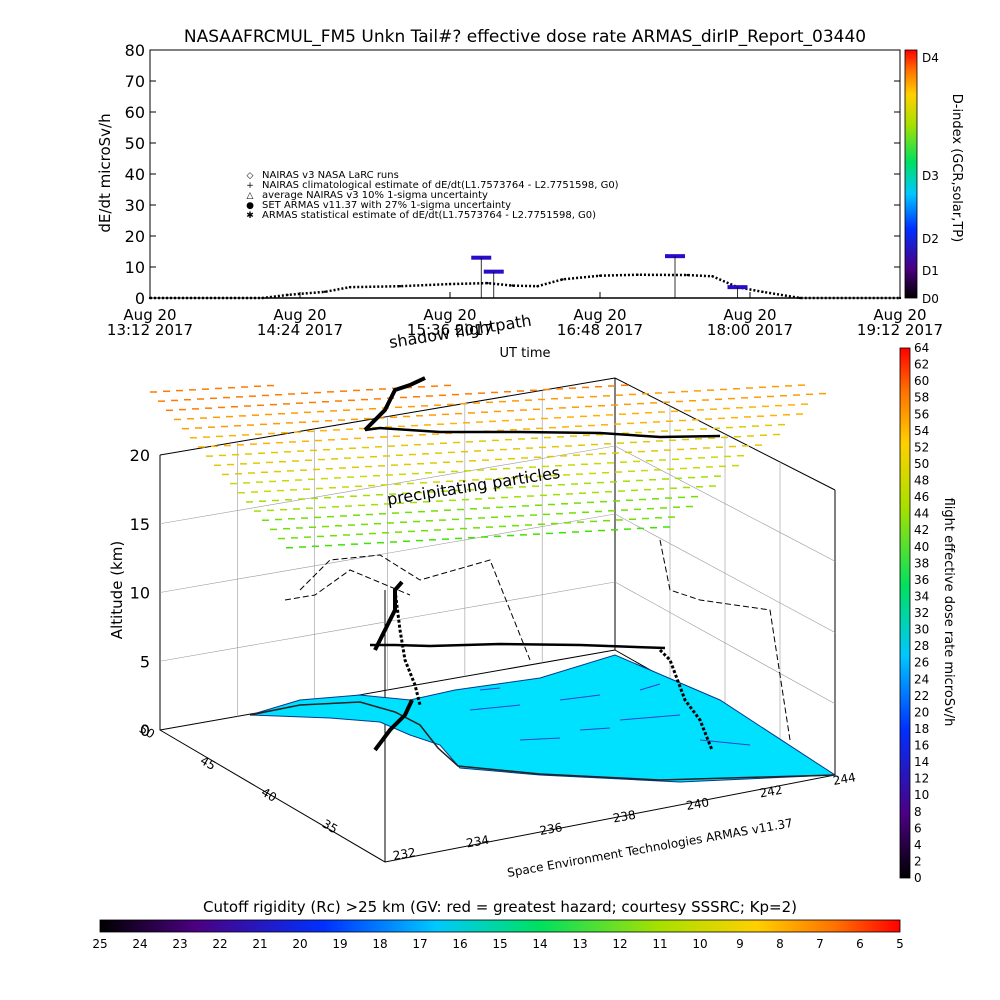 Image resolution: width=1000 pixels, height=1000 pixels. I want to click on nairas-climatology-line, so click(525, 286).